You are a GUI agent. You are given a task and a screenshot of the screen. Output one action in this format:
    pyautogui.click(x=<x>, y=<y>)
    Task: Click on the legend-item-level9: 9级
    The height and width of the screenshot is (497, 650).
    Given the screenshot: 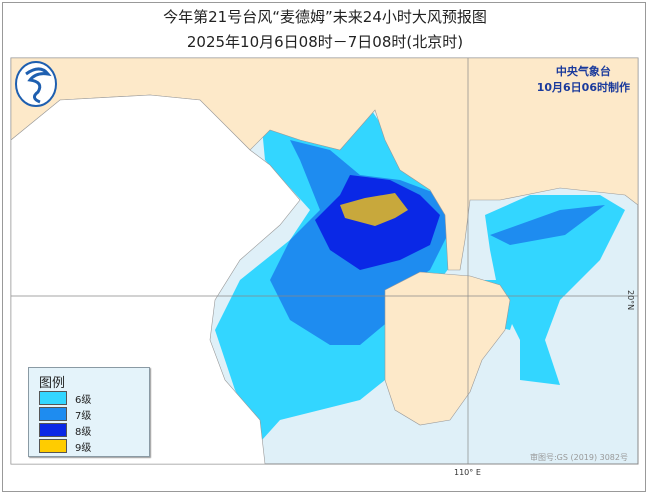 What is the action you would take?
    pyautogui.click(x=65, y=446)
    